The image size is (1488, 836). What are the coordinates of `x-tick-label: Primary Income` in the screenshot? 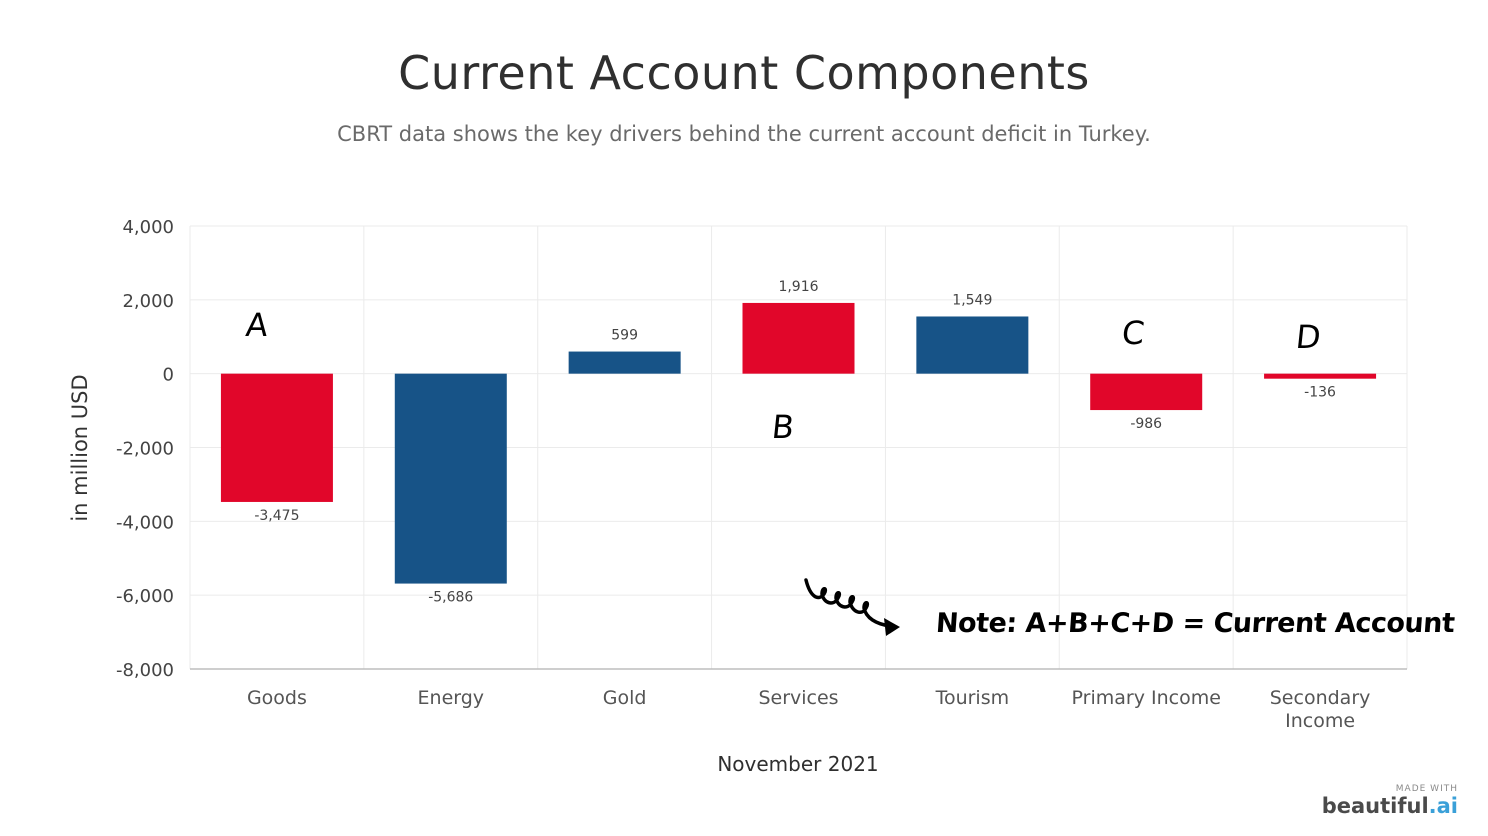 It's located at (1146, 698).